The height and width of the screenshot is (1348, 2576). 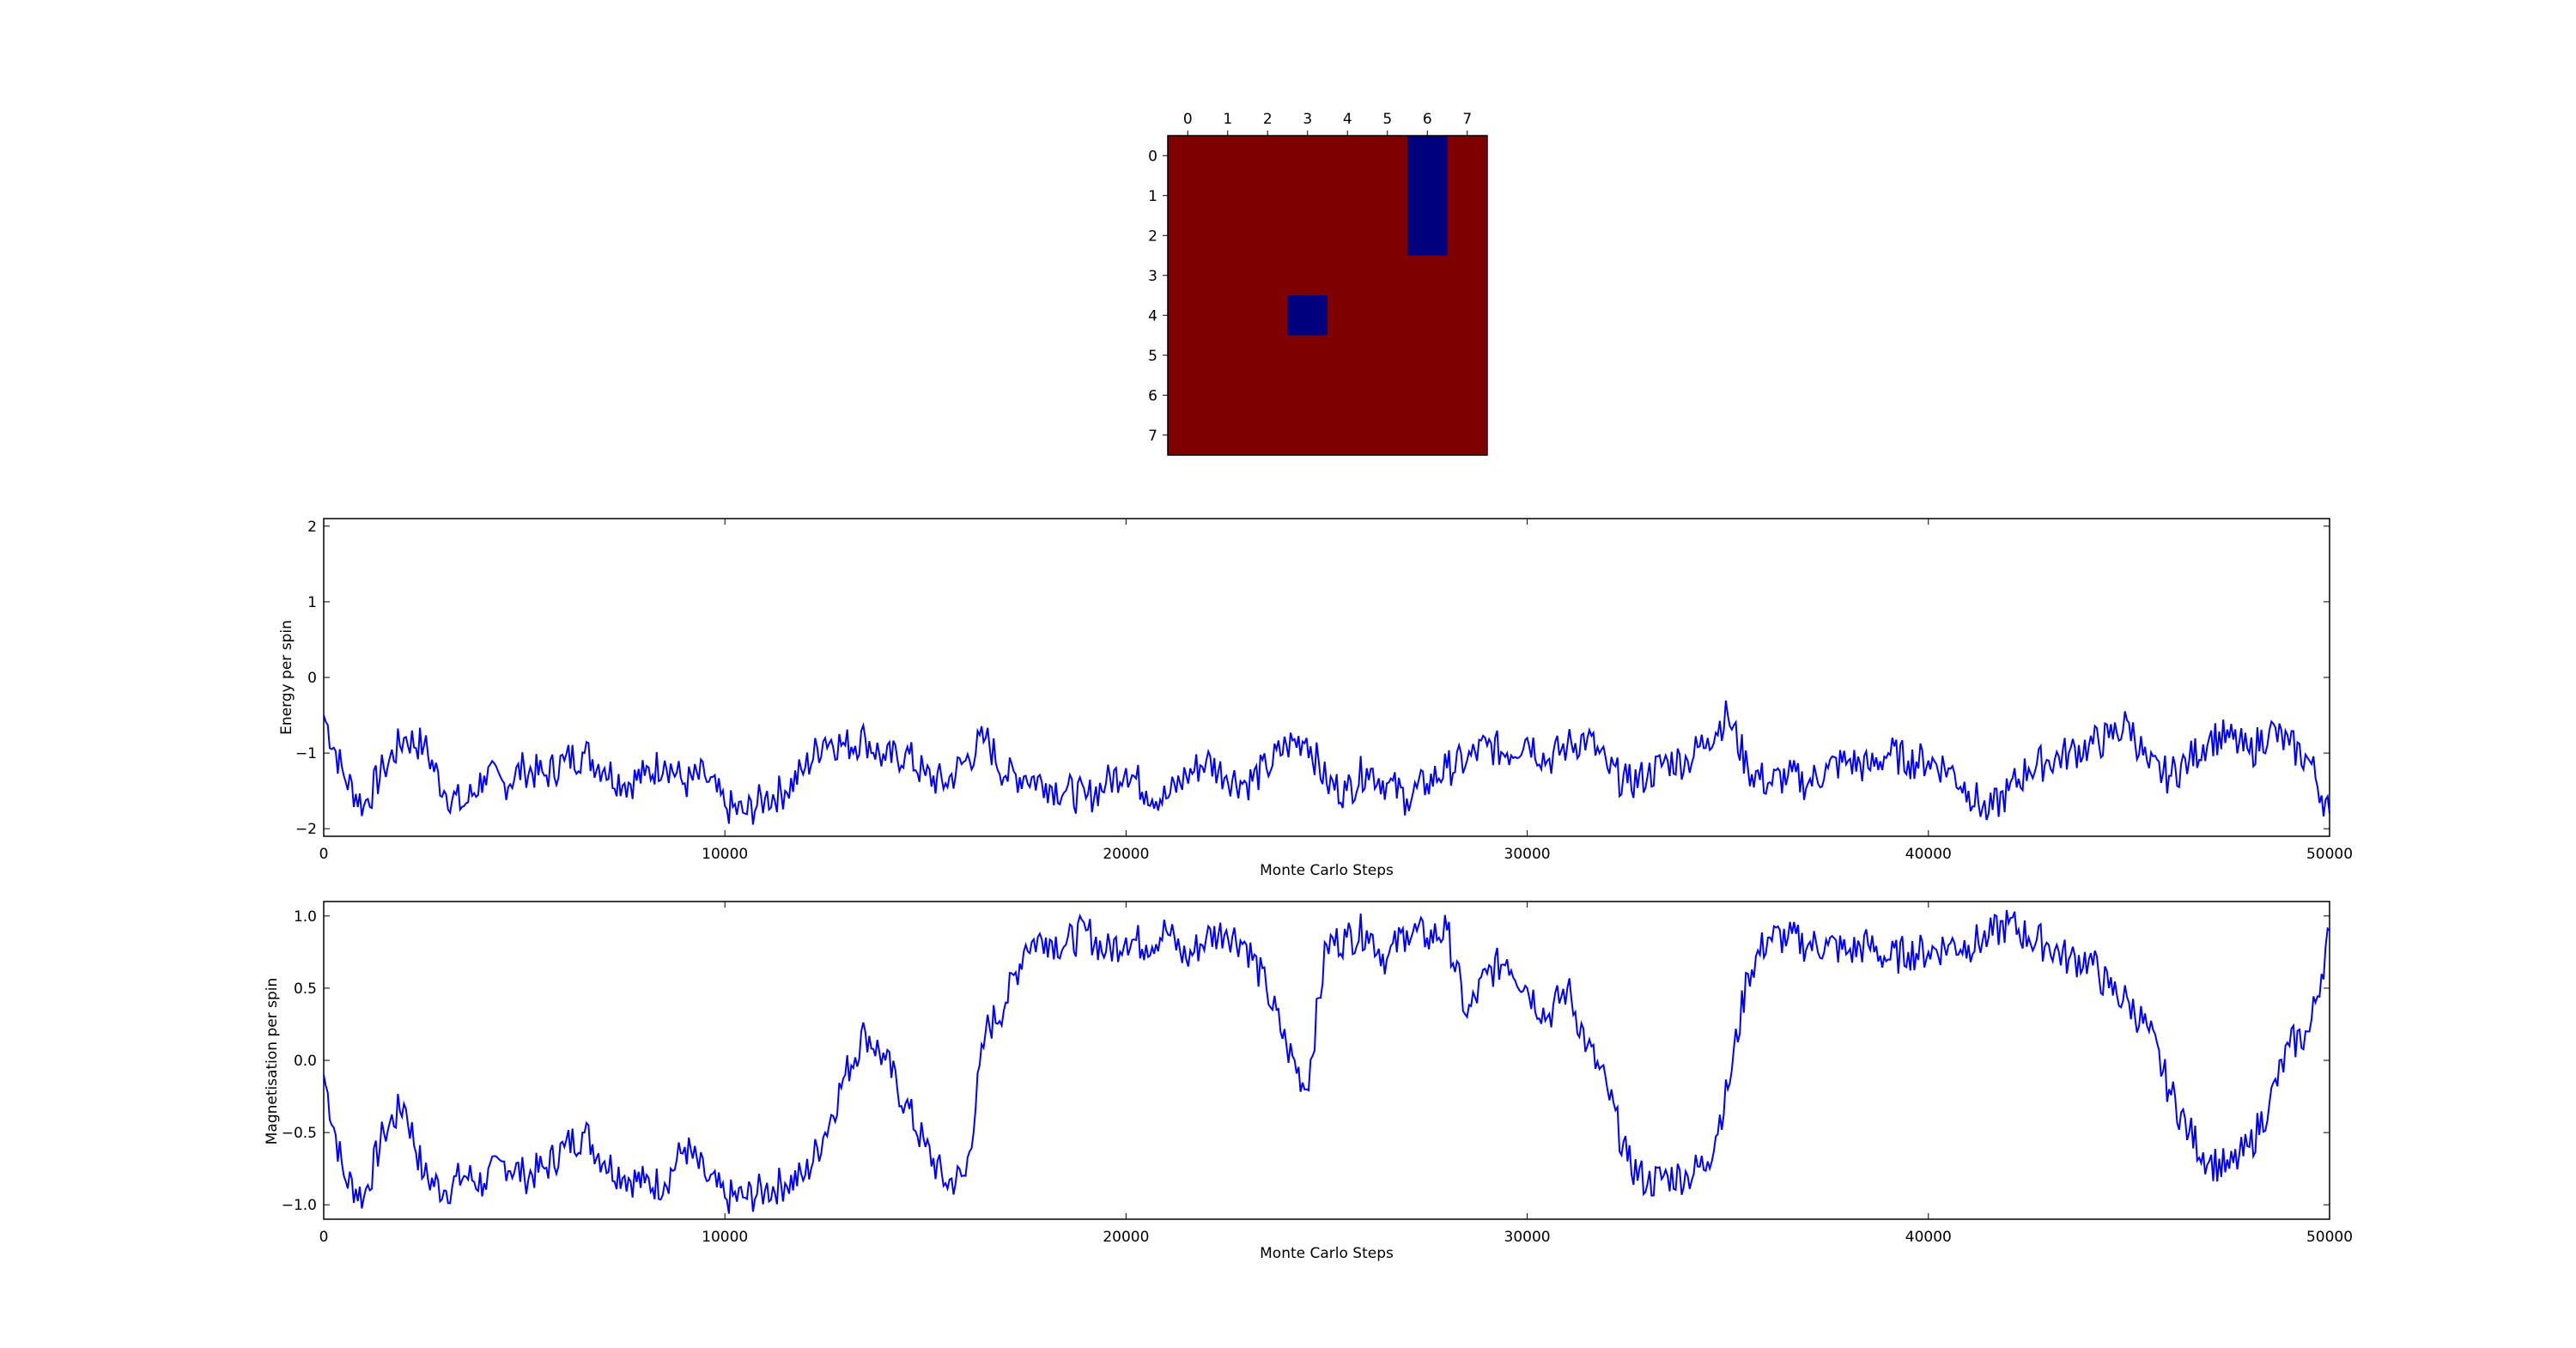 What do you see at coordinates (1528, 1238) in the screenshot?
I see `magnetisation-x-tick-label: 30000` at bounding box center [1528, 1238].